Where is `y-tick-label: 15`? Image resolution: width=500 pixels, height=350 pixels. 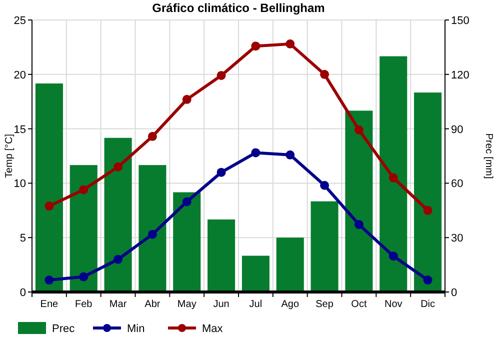 y-tick-label: 15 is located at coordinates (20, 130).